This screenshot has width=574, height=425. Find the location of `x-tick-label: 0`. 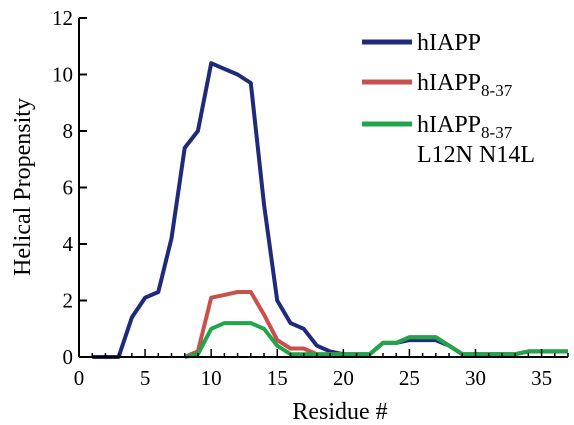

x-tick-label: 0 is located at coordinates (79, 378).